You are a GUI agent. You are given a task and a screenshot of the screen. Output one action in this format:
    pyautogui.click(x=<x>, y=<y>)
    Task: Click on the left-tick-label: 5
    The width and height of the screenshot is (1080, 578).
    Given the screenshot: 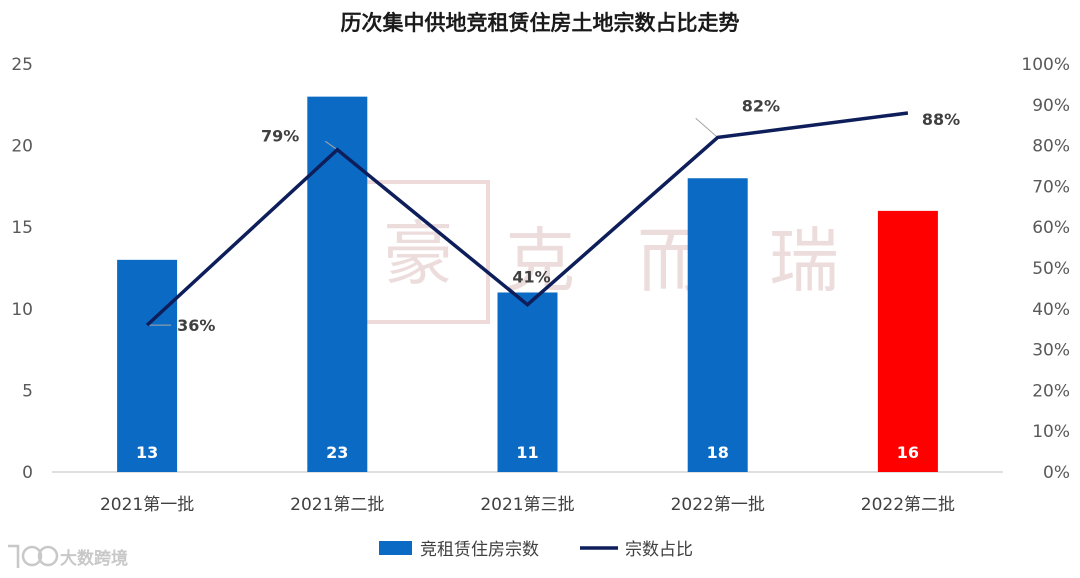 What is the action you would take?
    pyautogui.click(x=27, y=391)
    